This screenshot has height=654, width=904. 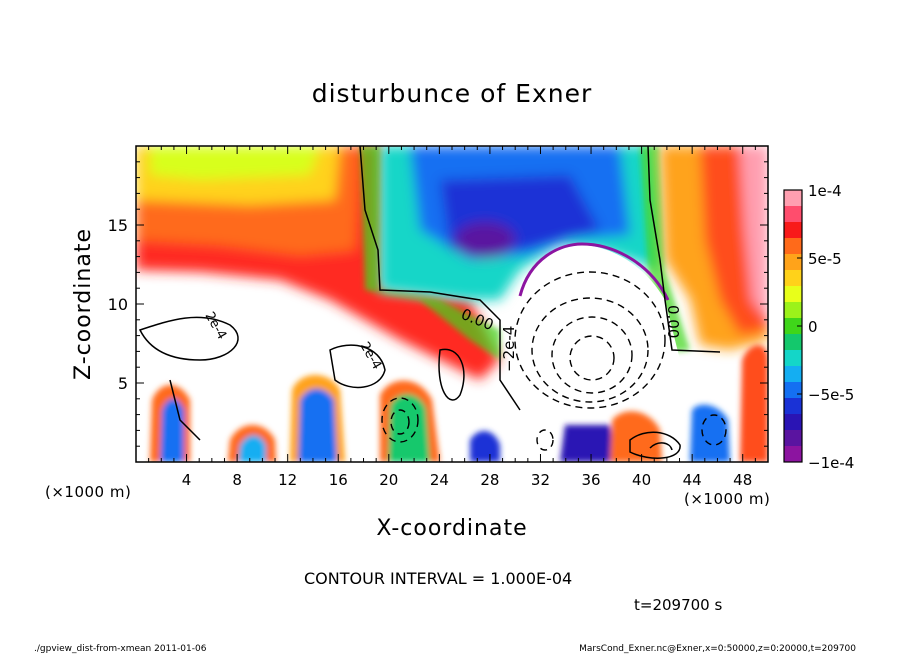 What do you see at coordinates (509, 349) in the screenshot?
I see `contour-label: −2e-4` at bounding box center [509, 349].